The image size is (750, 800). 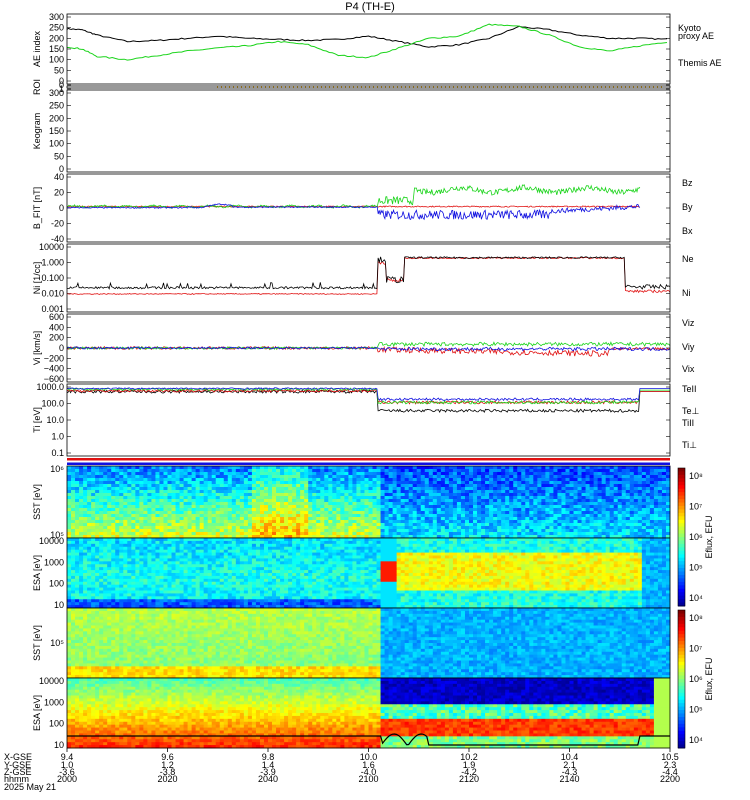 What do you see at coordinates (353, 212) in the screenshot?
I see `series-bx` at bounding box center [353, 212].